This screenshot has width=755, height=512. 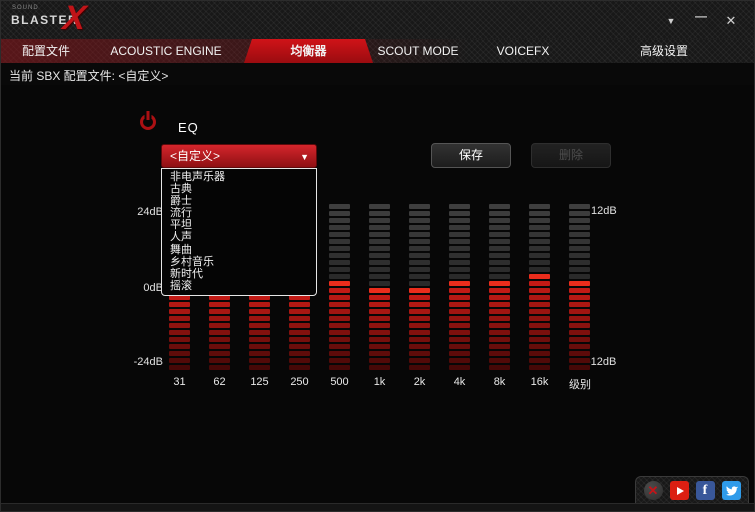 I want to click on eq-band-8k: 8k, so click(x=499, y=296).